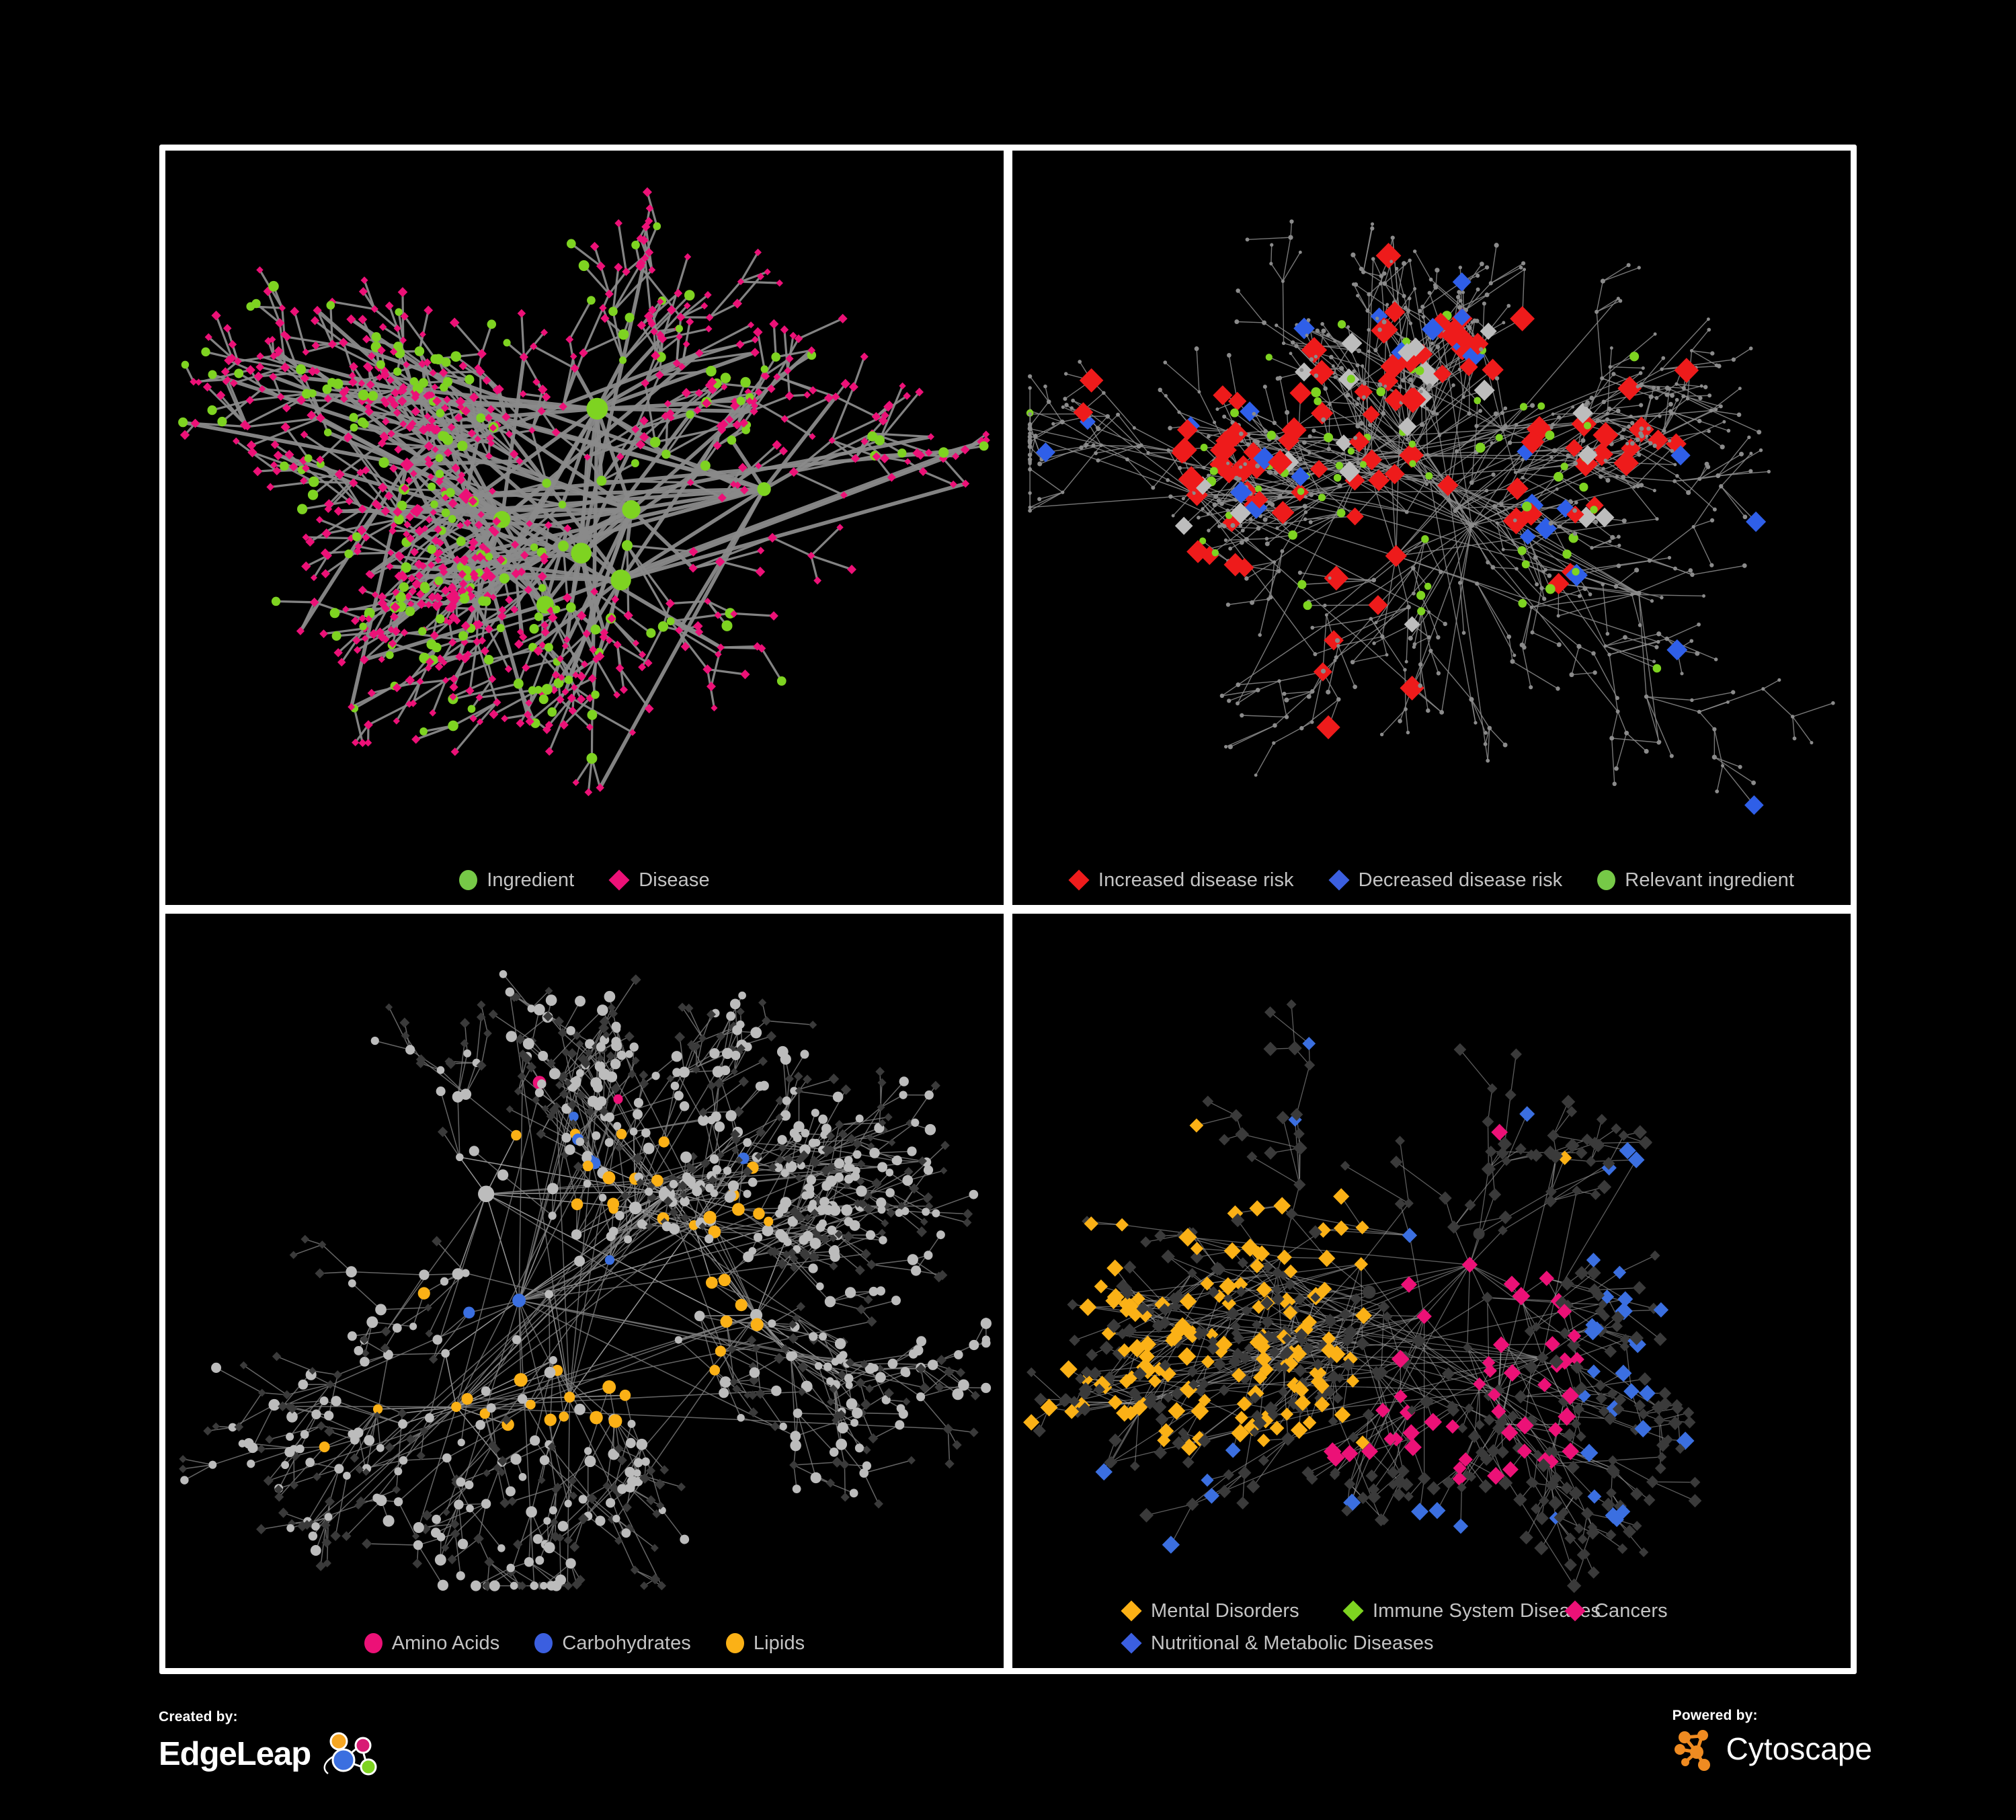 This screenshot has height=1820, width=2016. Describe the element at coordinates (1576, 571) in the screenshot. I see `network-node-relevant-ingredient` at that location.